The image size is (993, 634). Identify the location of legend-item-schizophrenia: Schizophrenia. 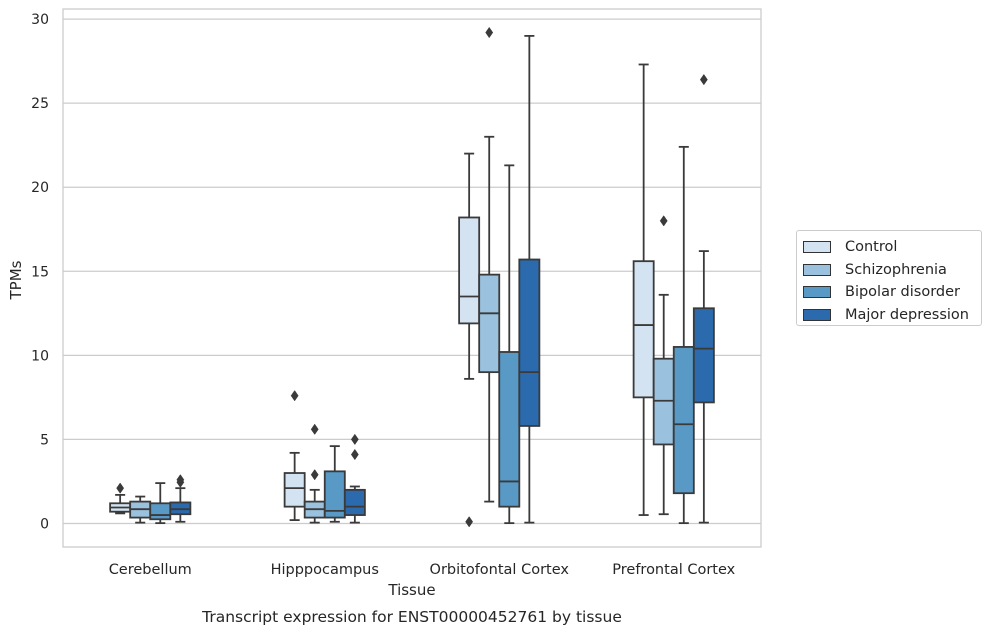
(892, 270).